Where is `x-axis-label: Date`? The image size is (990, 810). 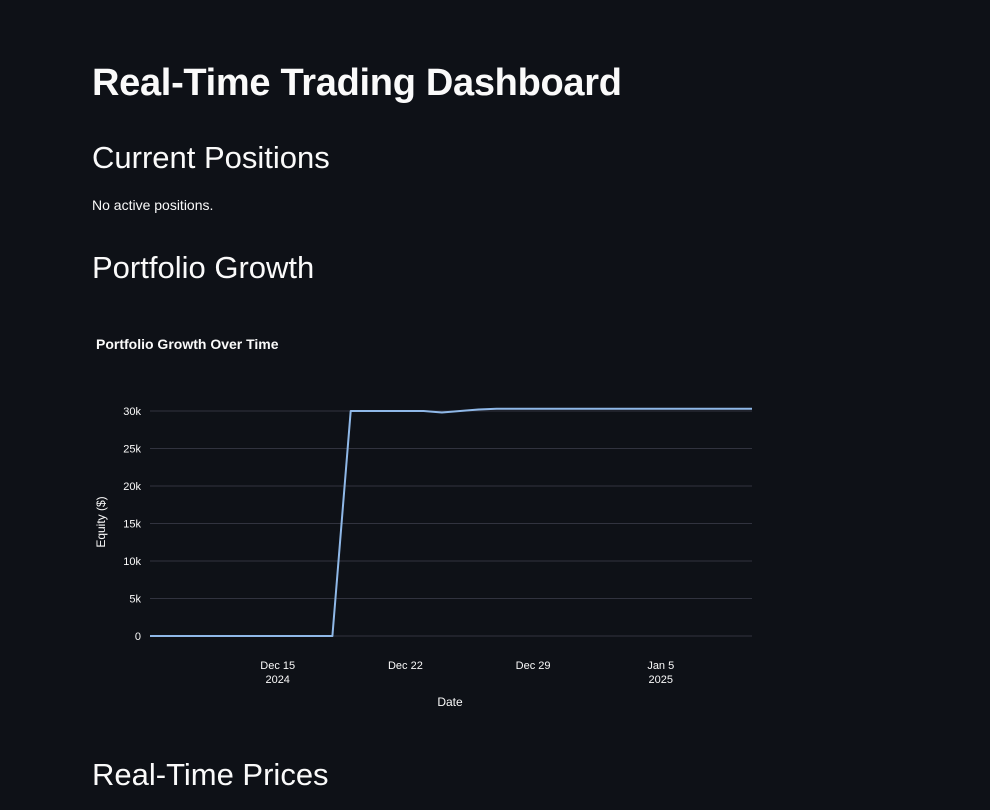
x-axis-label: Date is located at coordinates (450, 702).